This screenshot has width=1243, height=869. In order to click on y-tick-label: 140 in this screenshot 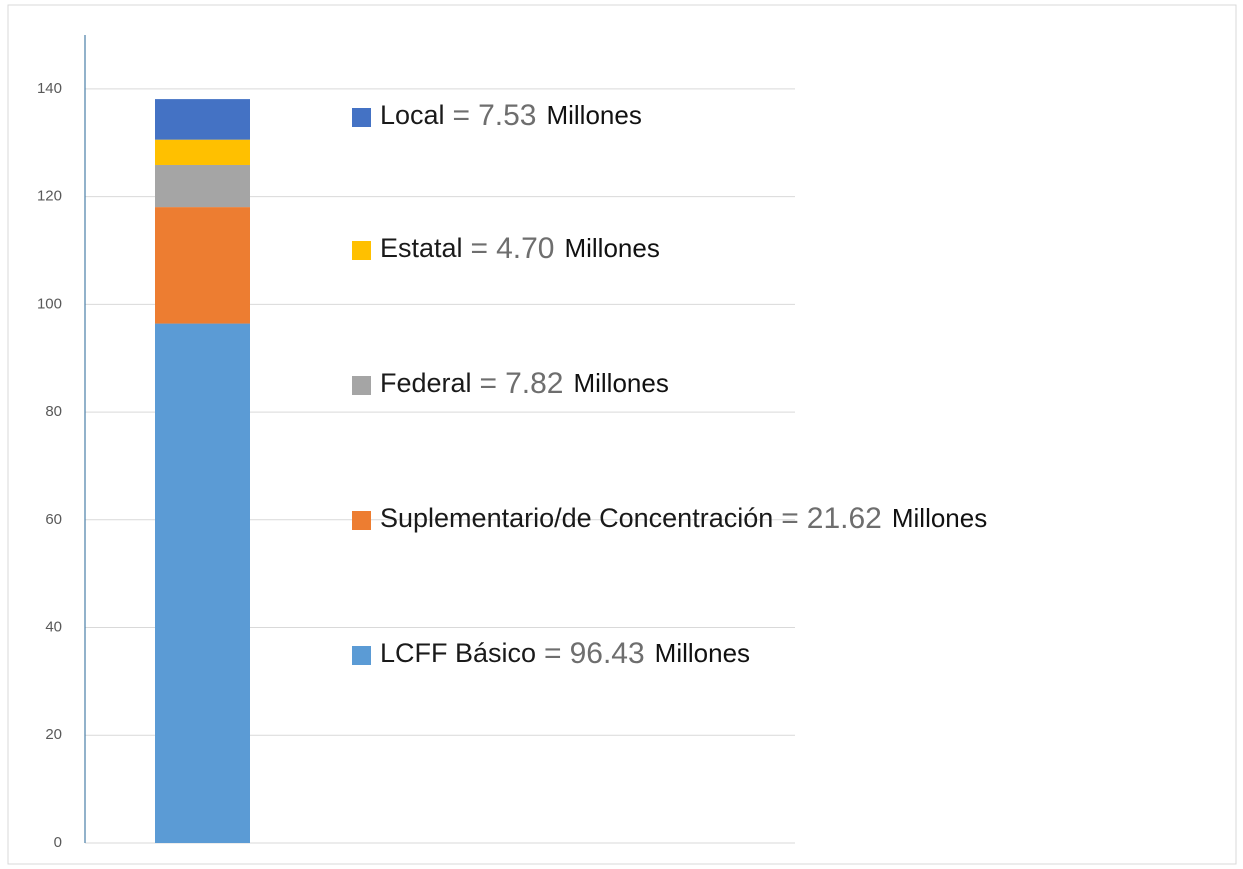, I will do `click(49, 88)`.